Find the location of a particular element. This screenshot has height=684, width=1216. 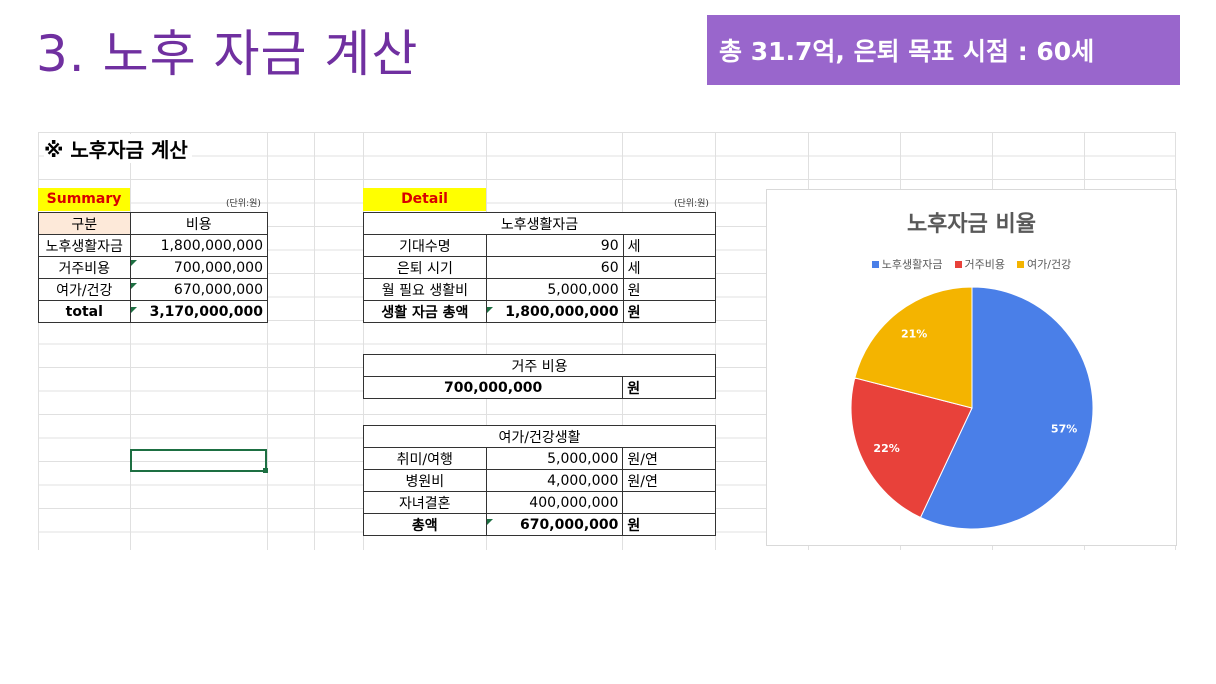

summary-total-value: 3,170,000,000 is located at coordinates (199, 311).